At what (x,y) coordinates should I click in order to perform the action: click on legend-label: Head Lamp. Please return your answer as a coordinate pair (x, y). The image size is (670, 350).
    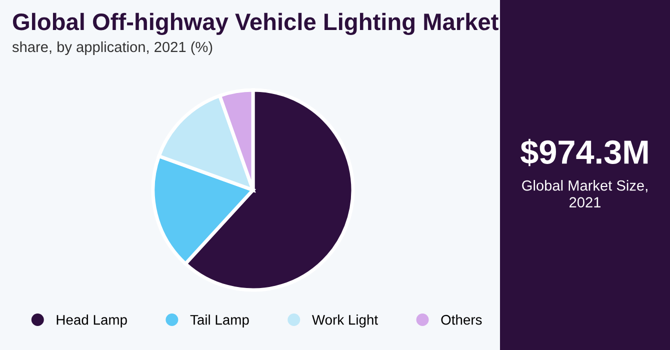
    Looking at the image, I should click on (91, 321).